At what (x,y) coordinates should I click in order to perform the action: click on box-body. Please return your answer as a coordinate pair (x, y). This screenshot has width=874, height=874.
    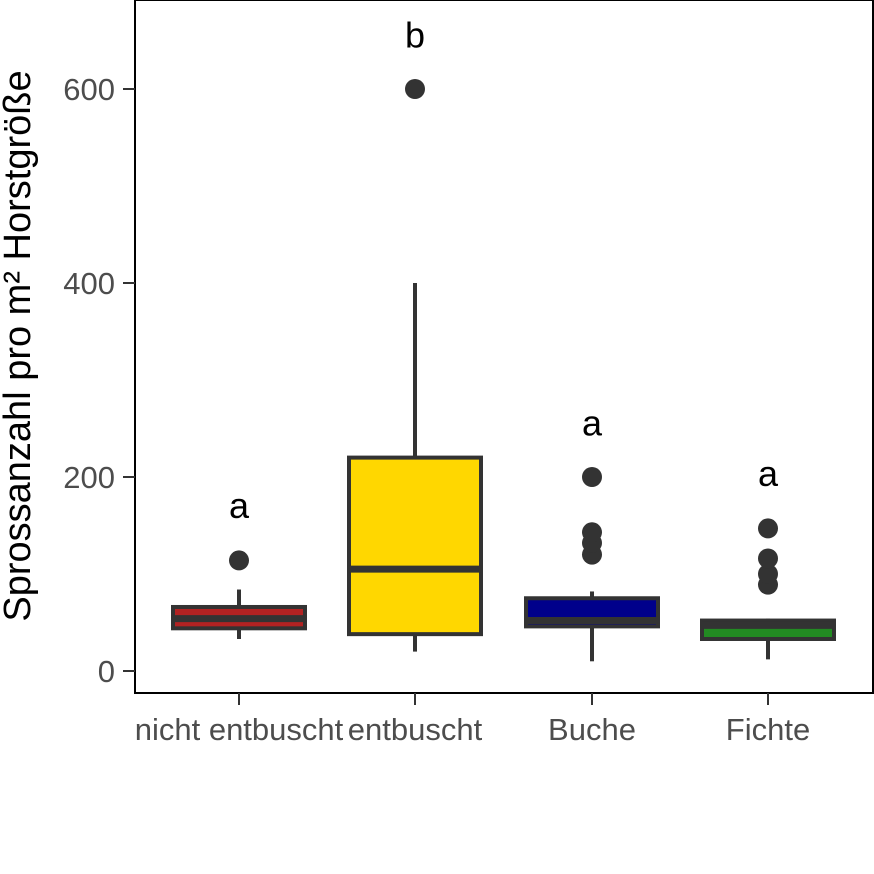
    Looking at the image, I should click on (415, 546).